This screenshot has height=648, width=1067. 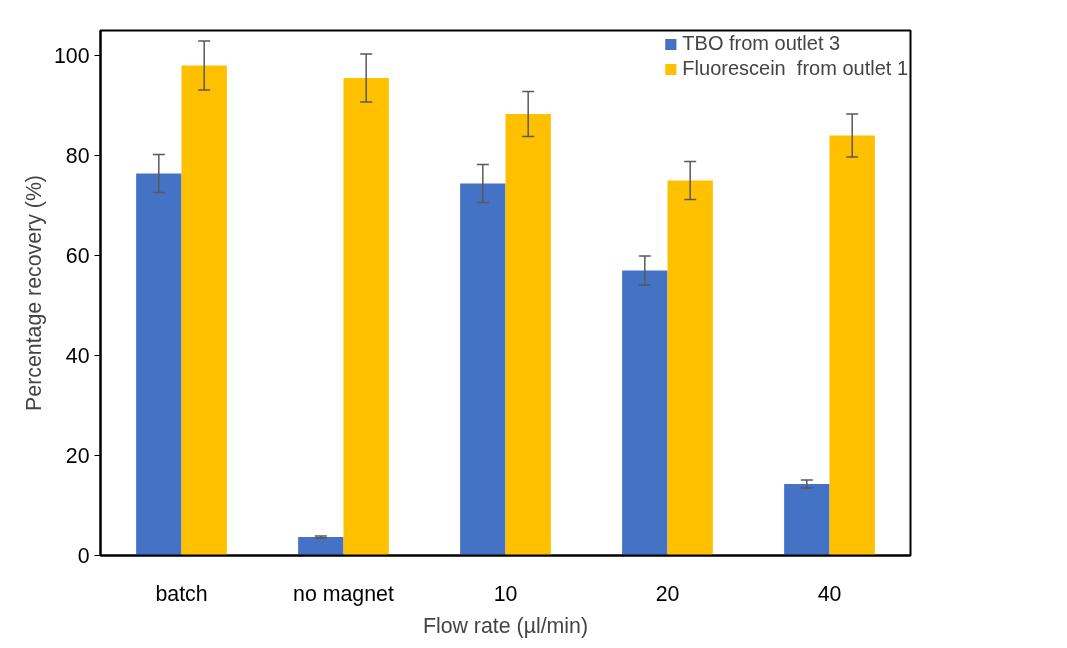 What do you see at coordinates (343, 593) in the screenshot?
I see `x-tick-label: no magnet` at bounding box center [343, 593].